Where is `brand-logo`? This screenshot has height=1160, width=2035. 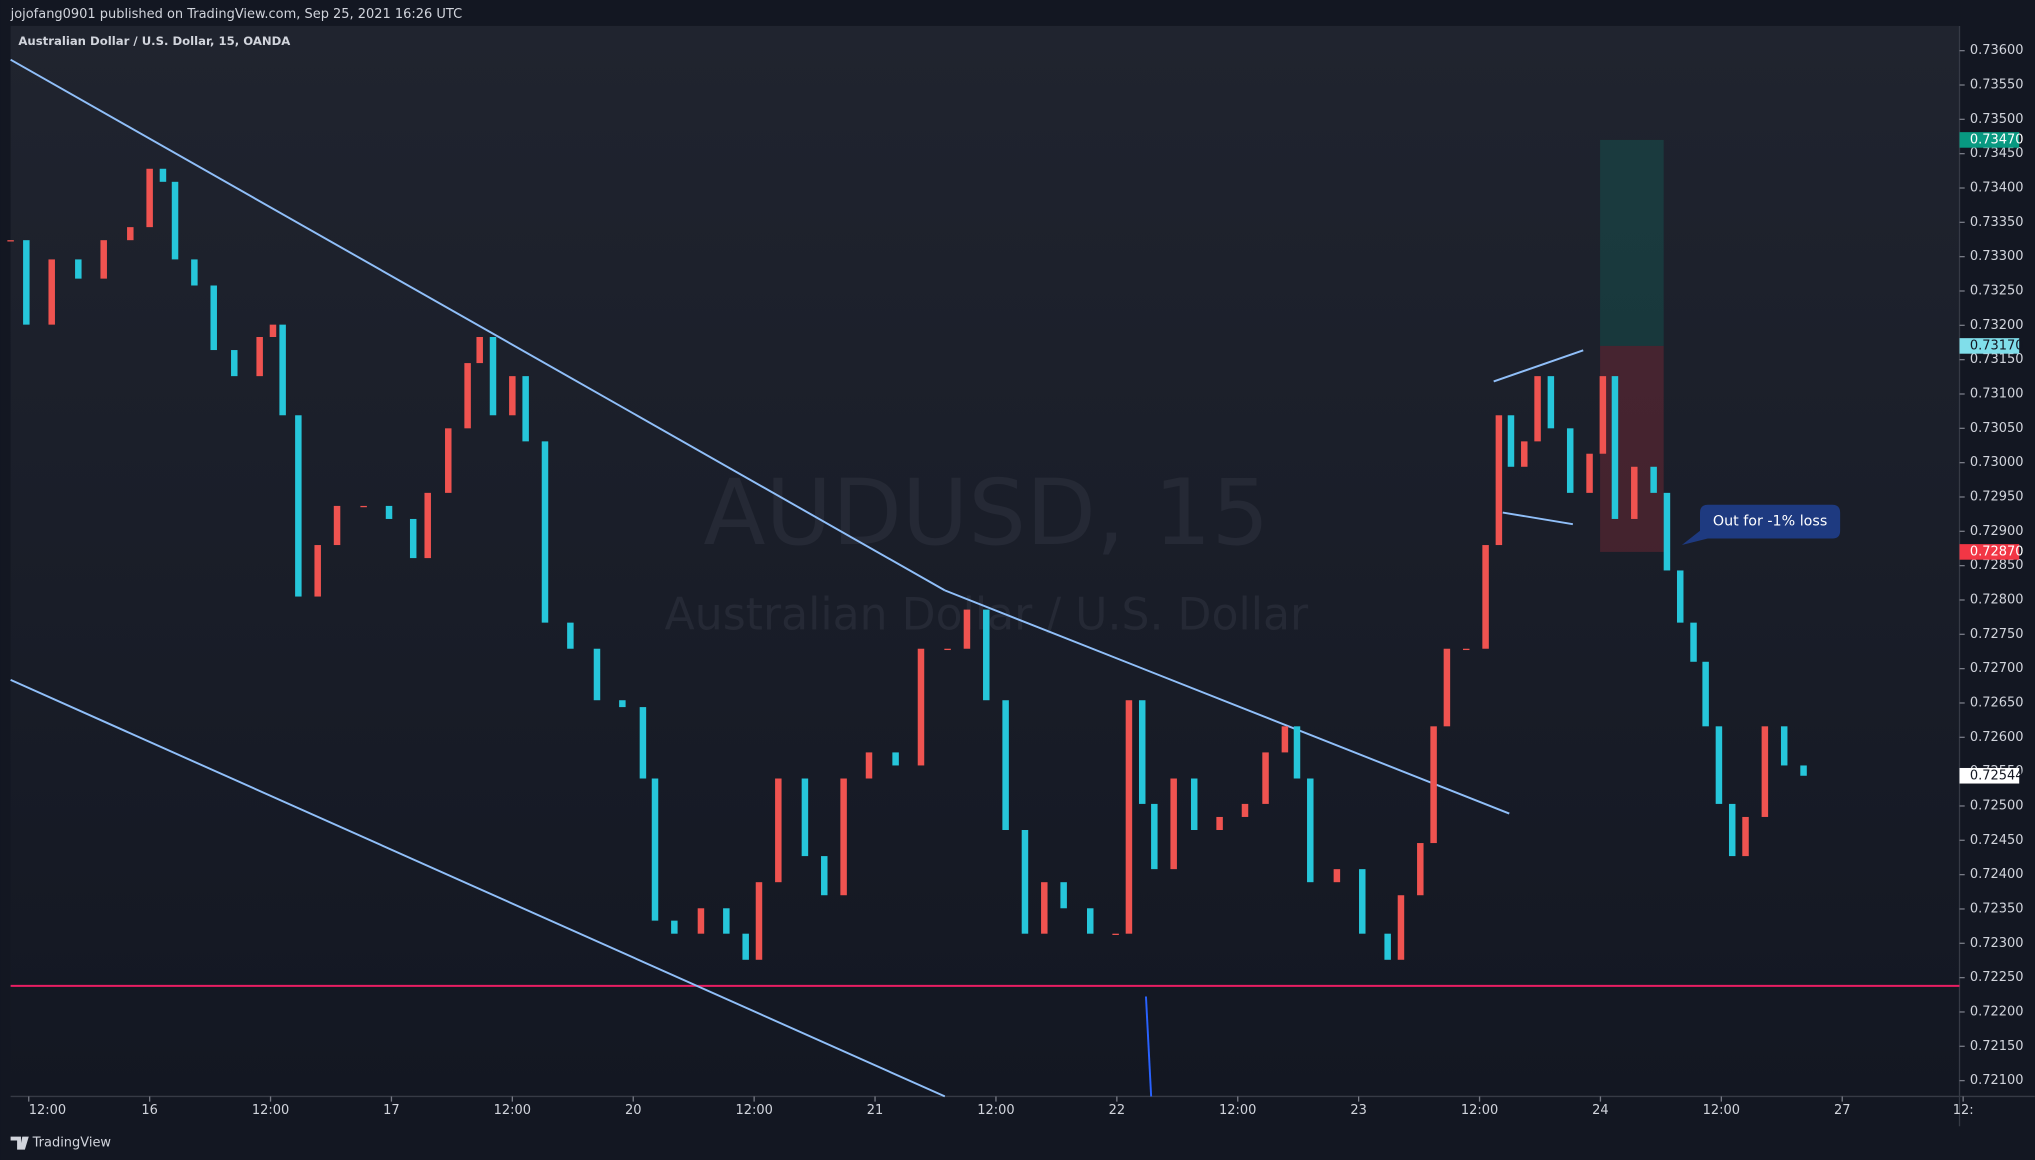 brand-logo is located at coordinates (19, 1143).